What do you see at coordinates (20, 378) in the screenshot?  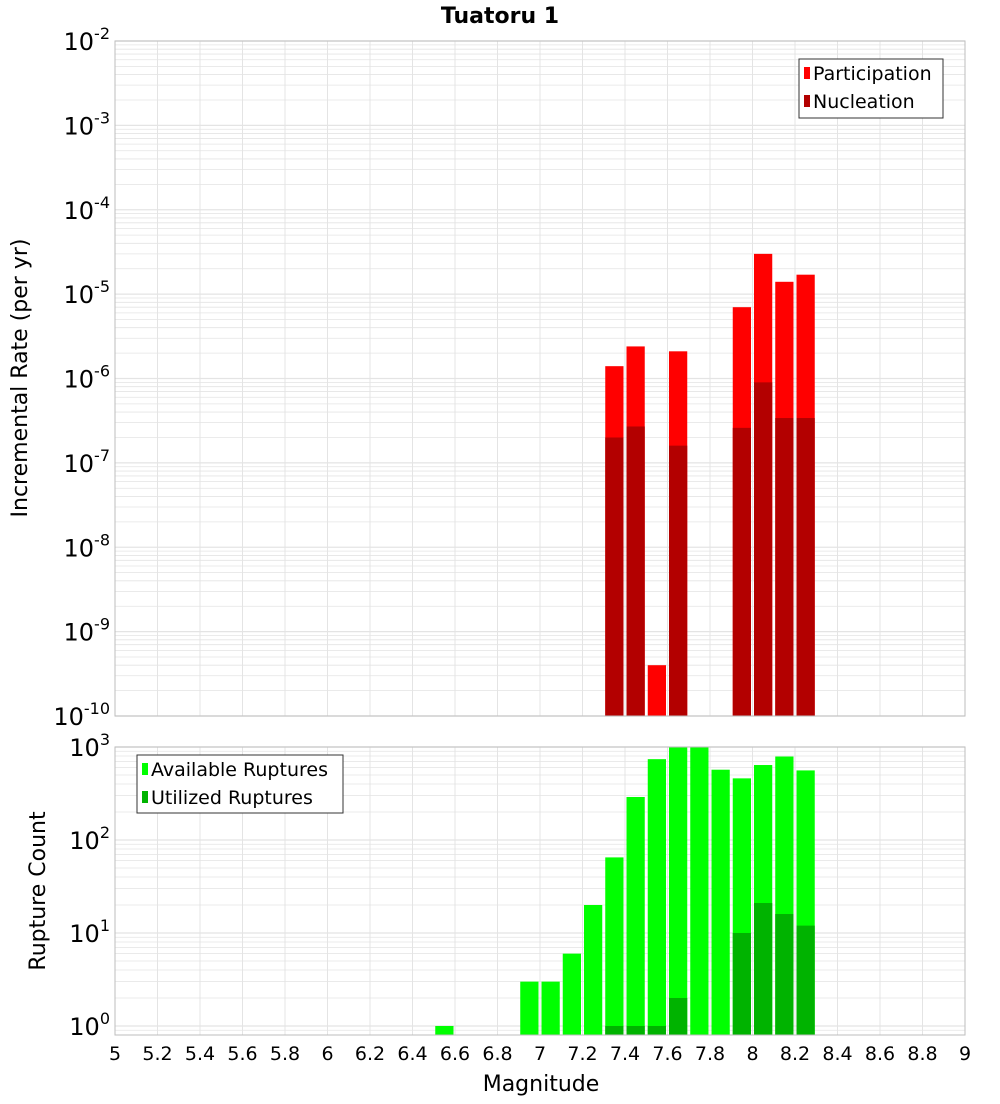 I see `y-axis-label-rate: Incremental Rate (per yr)` at bounding box center [20, 378].